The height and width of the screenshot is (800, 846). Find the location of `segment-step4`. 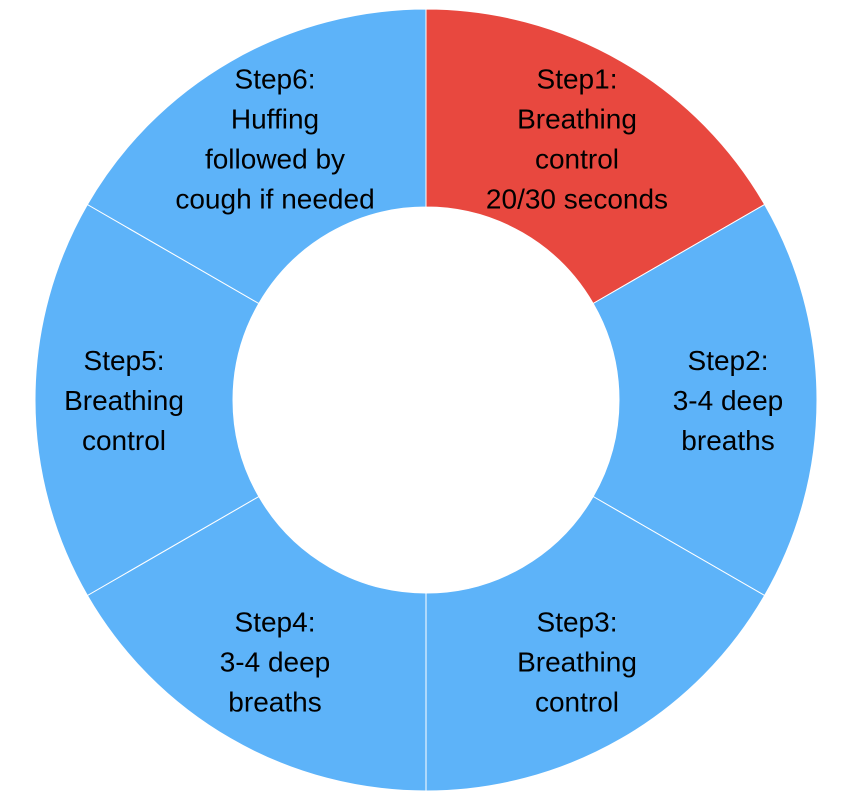

segment-step4 is located at coordinates (256, 643).